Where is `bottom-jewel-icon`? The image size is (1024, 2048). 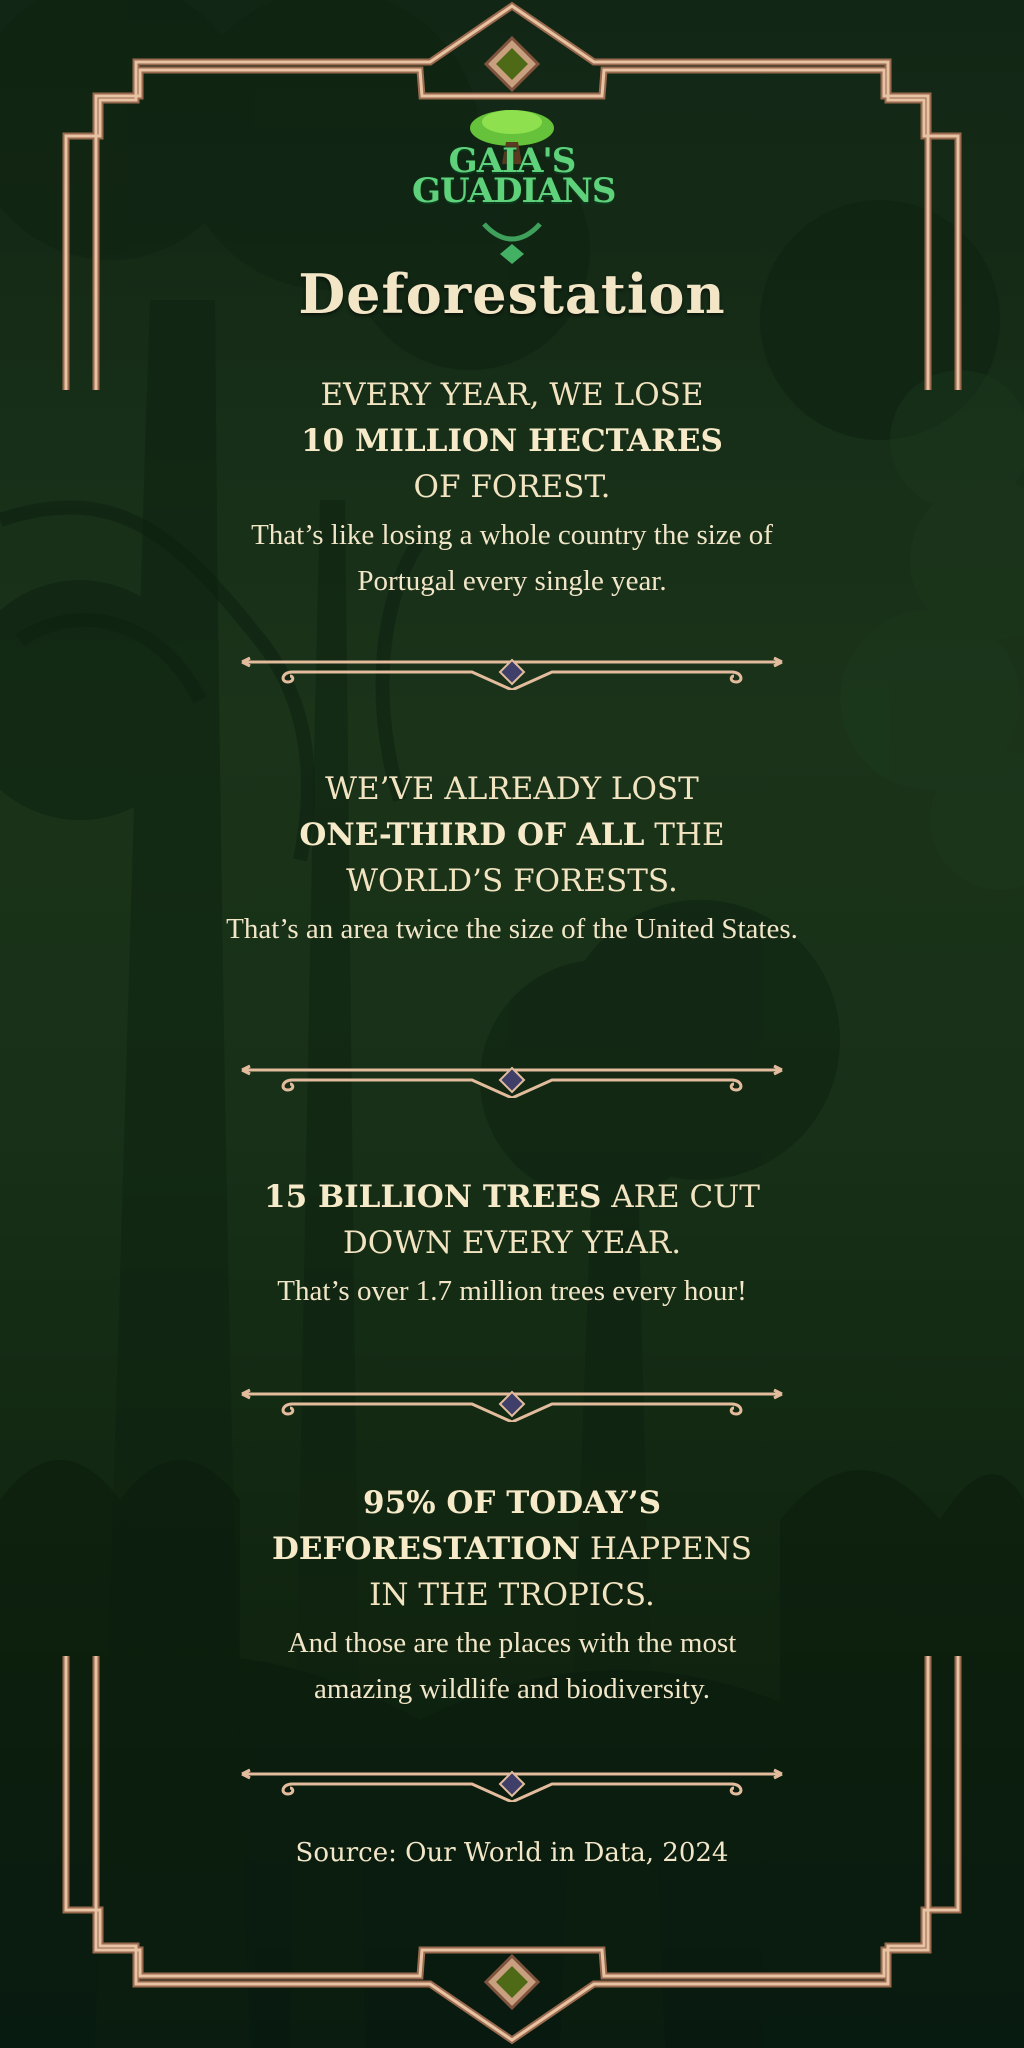
bottom-jewel-icon is located at coordinates (512, 1982).